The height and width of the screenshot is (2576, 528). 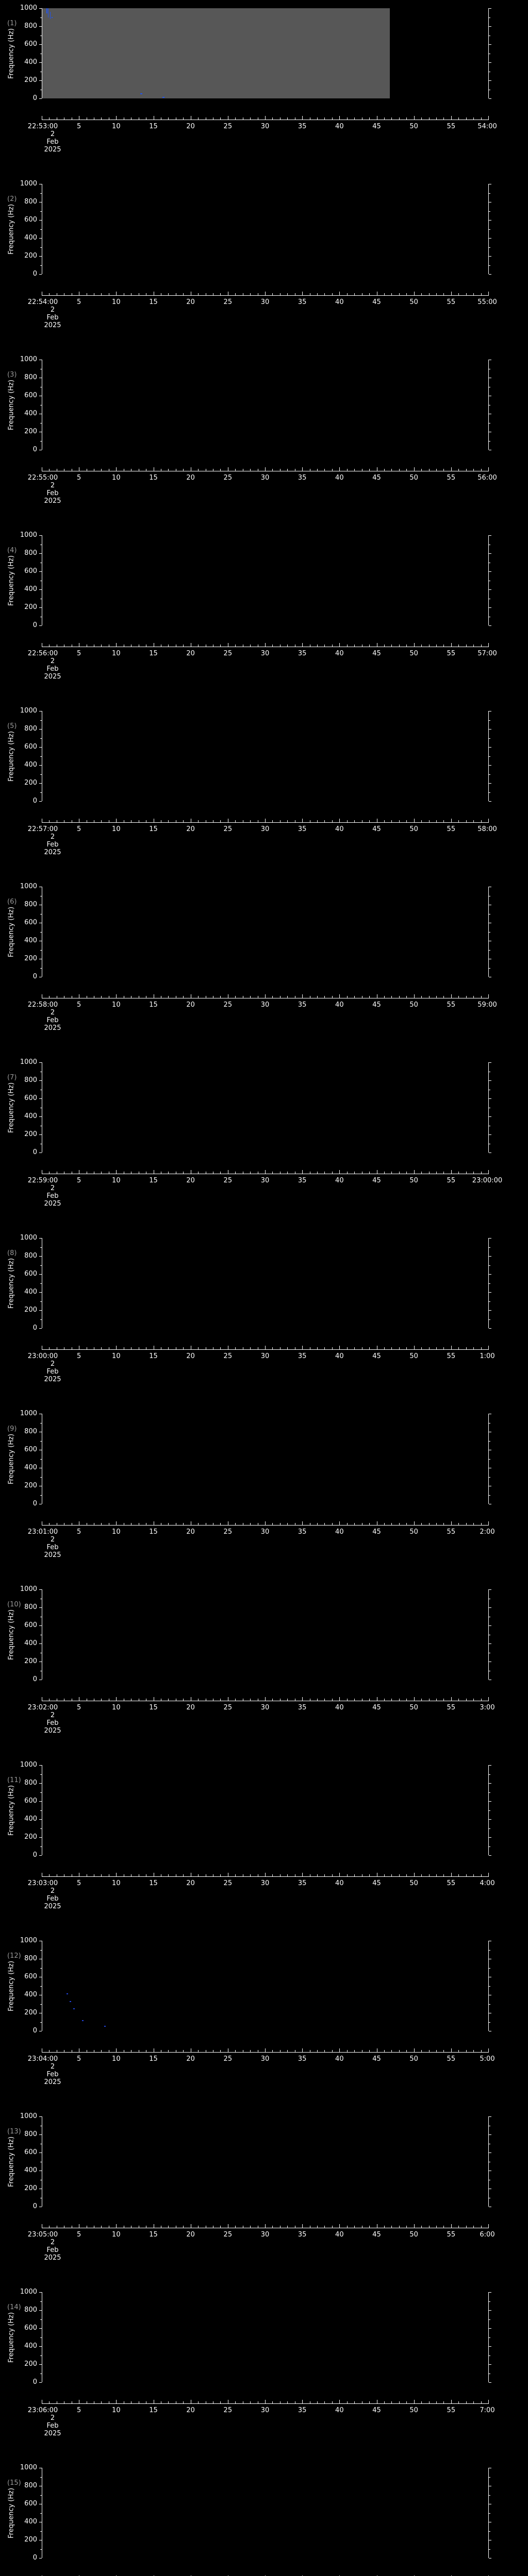 I want to click on y-tick-label: 800, so click(x=31, y=904).